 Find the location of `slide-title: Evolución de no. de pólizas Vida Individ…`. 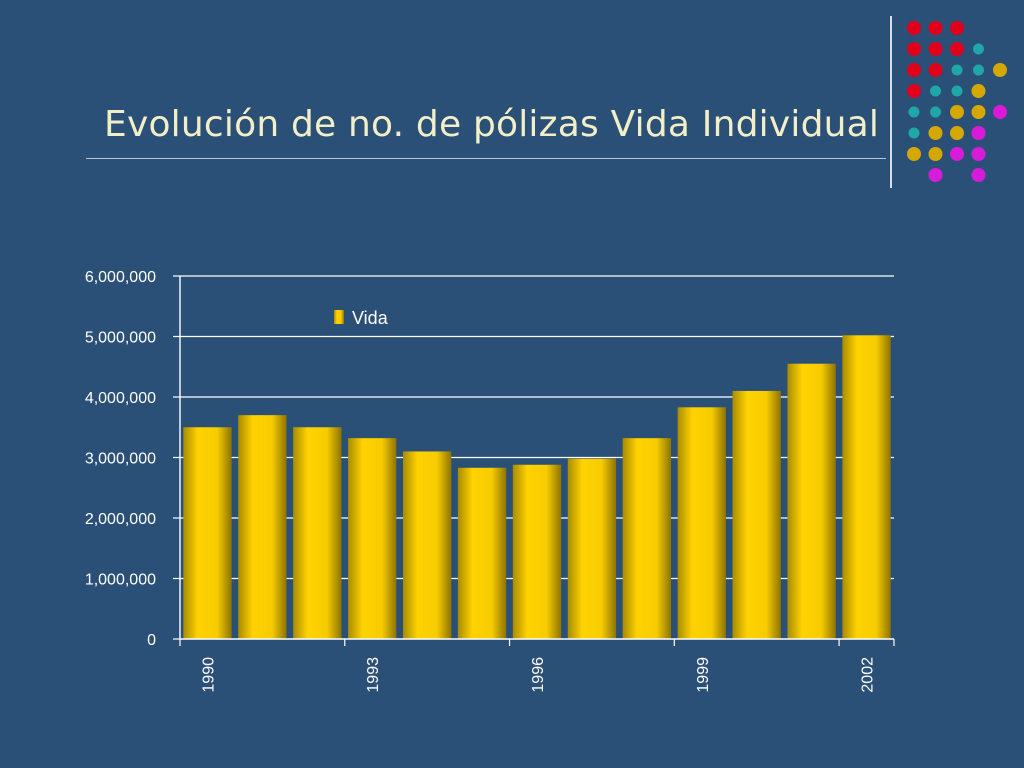

slide-title: Evolución de no. de pólizas Vida Individ… is located at coordinates (492, 124).